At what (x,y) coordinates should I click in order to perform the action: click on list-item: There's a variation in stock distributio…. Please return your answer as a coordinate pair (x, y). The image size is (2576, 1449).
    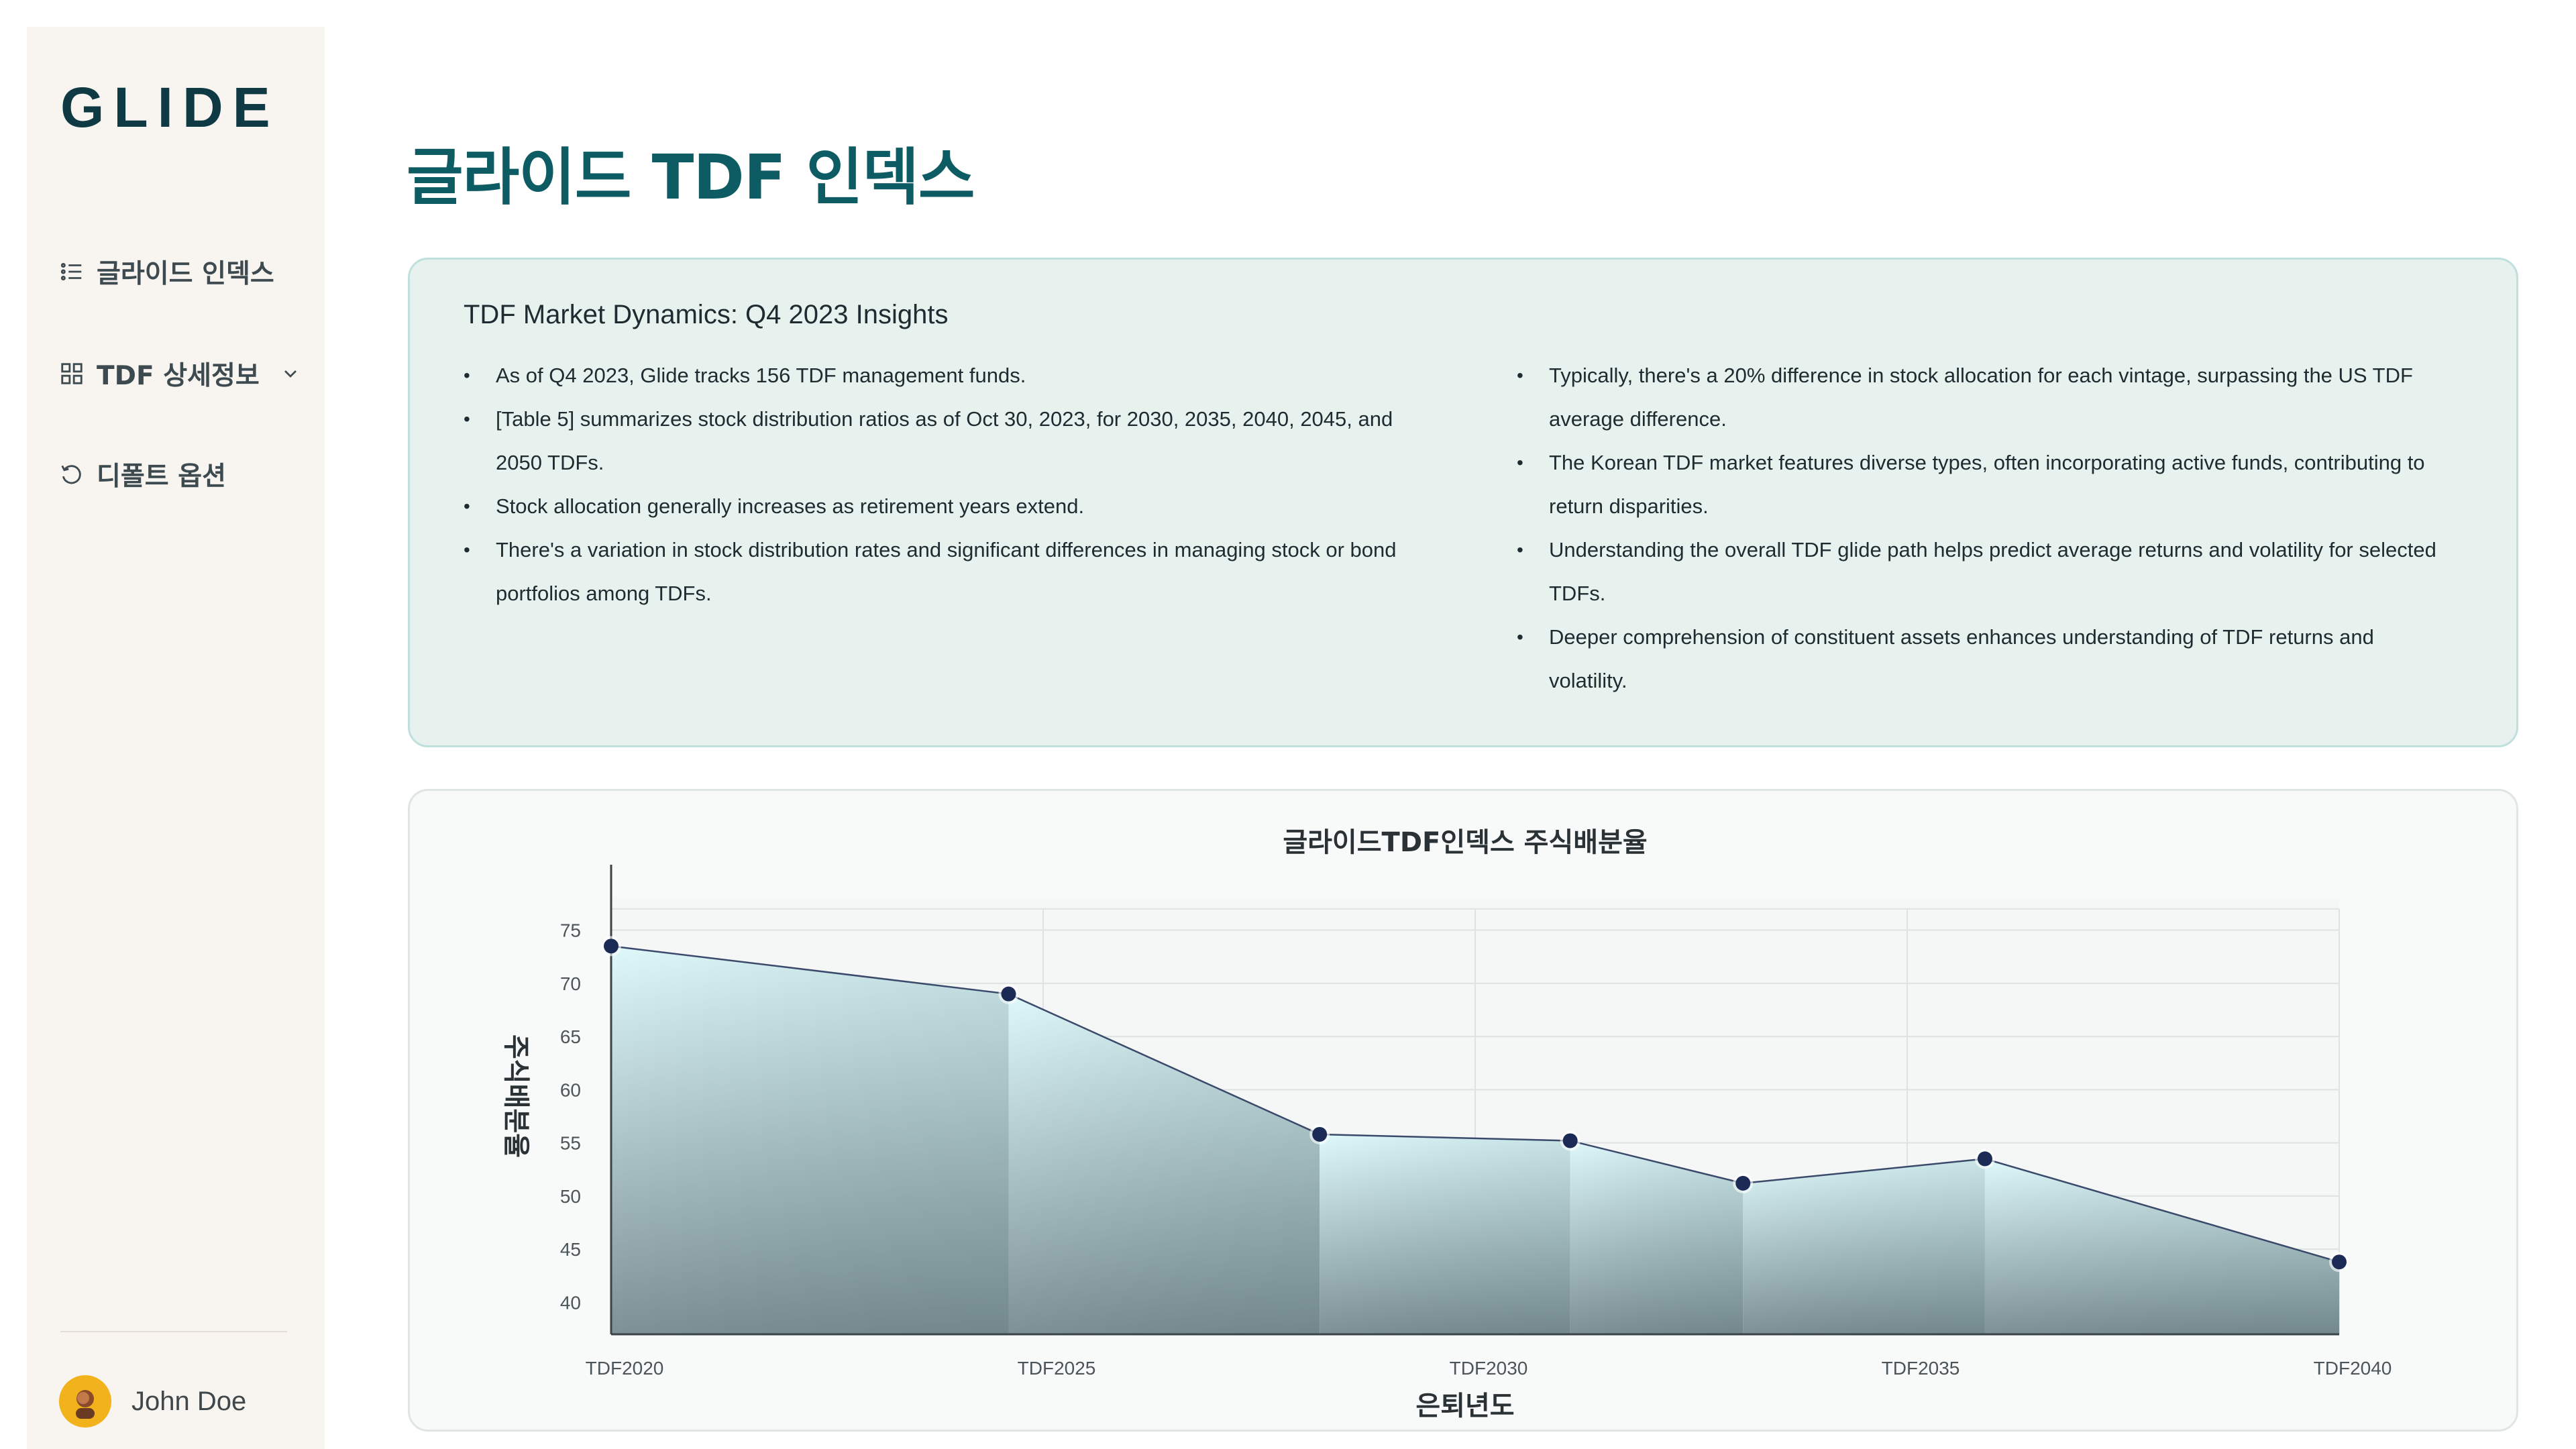
    Looking at the image, I should click on (933, 571).